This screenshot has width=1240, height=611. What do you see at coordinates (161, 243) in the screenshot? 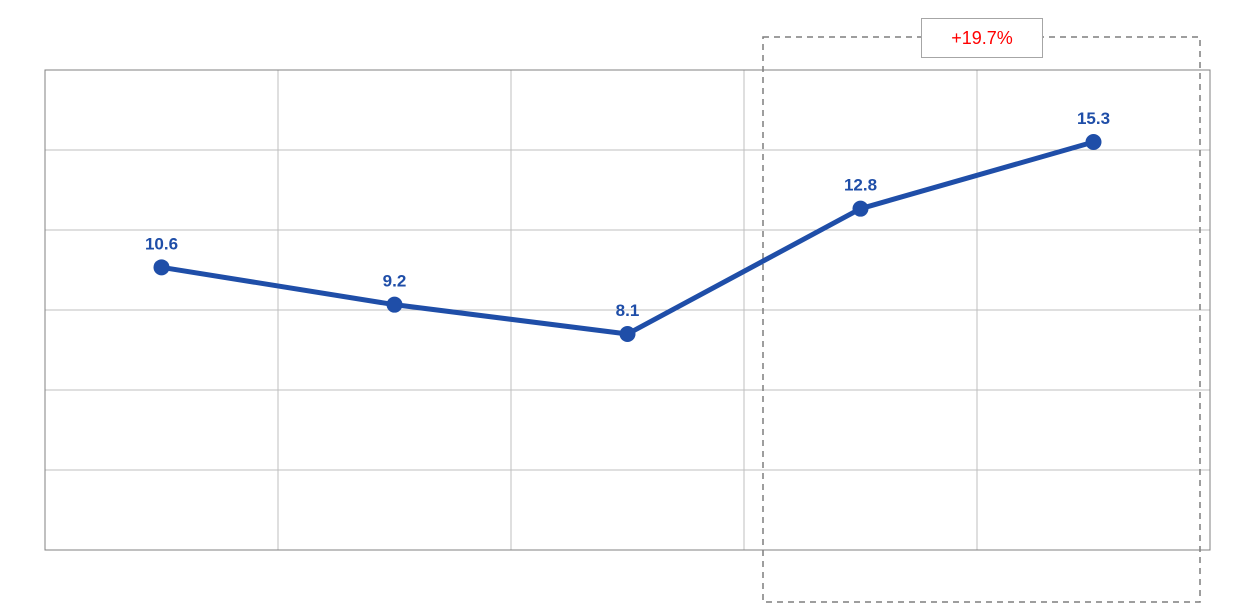
I see `svg-text: 10.6` at bounding box center [161, 243].